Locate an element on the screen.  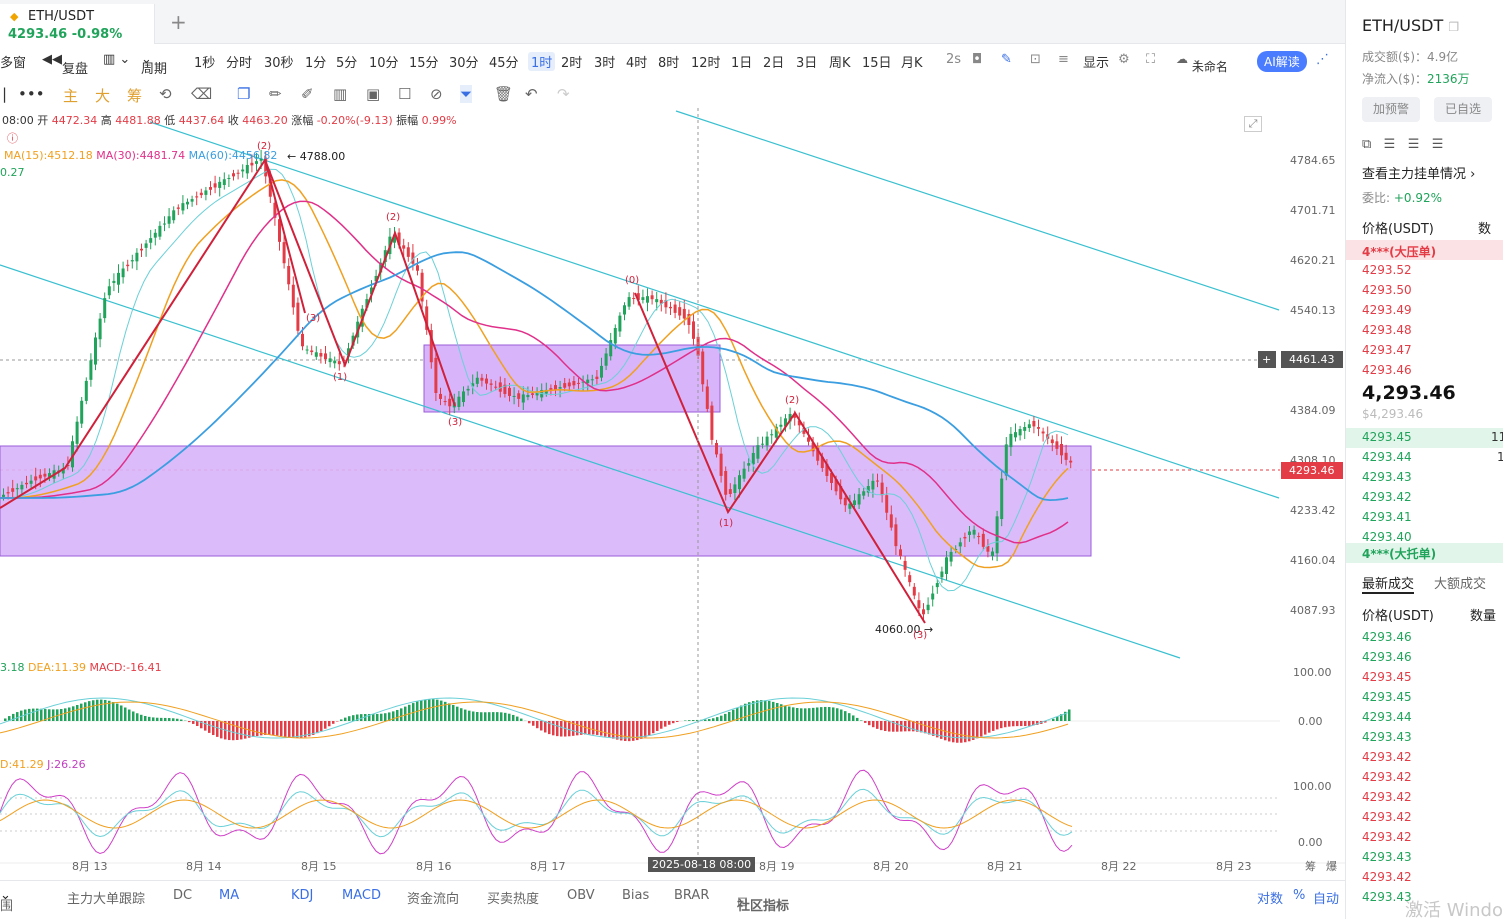
filter-icon: ⏷ is located at coordinates (466, 94).